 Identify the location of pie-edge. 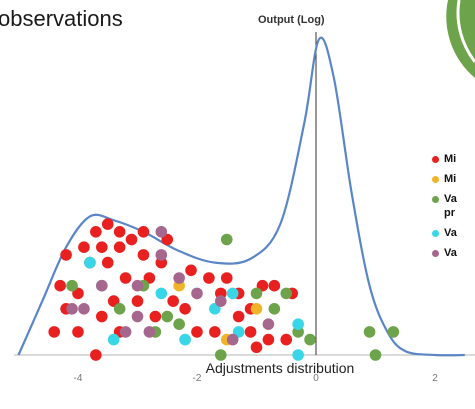
(465, 31).